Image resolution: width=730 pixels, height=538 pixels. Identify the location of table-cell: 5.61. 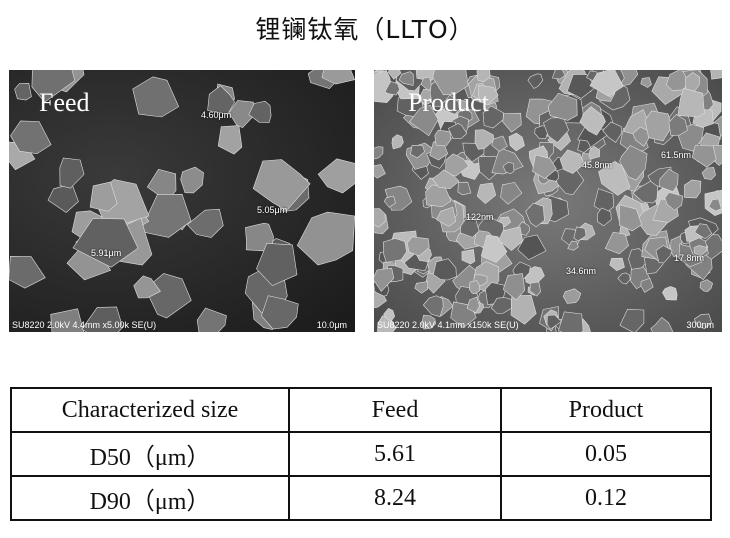
(395, 454).